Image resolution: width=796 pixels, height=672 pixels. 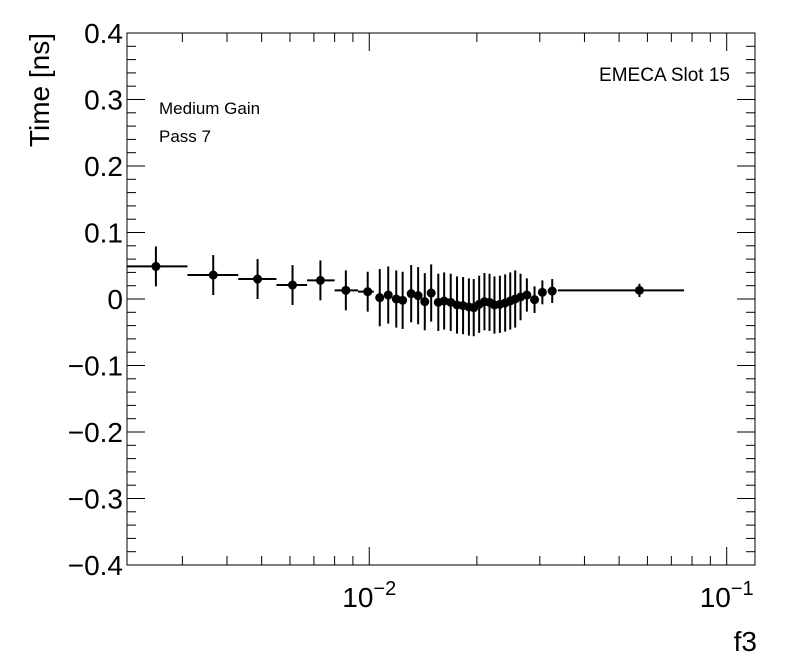 I want to click on annotation-pass: Pass 7, so click(x=185, y=136).